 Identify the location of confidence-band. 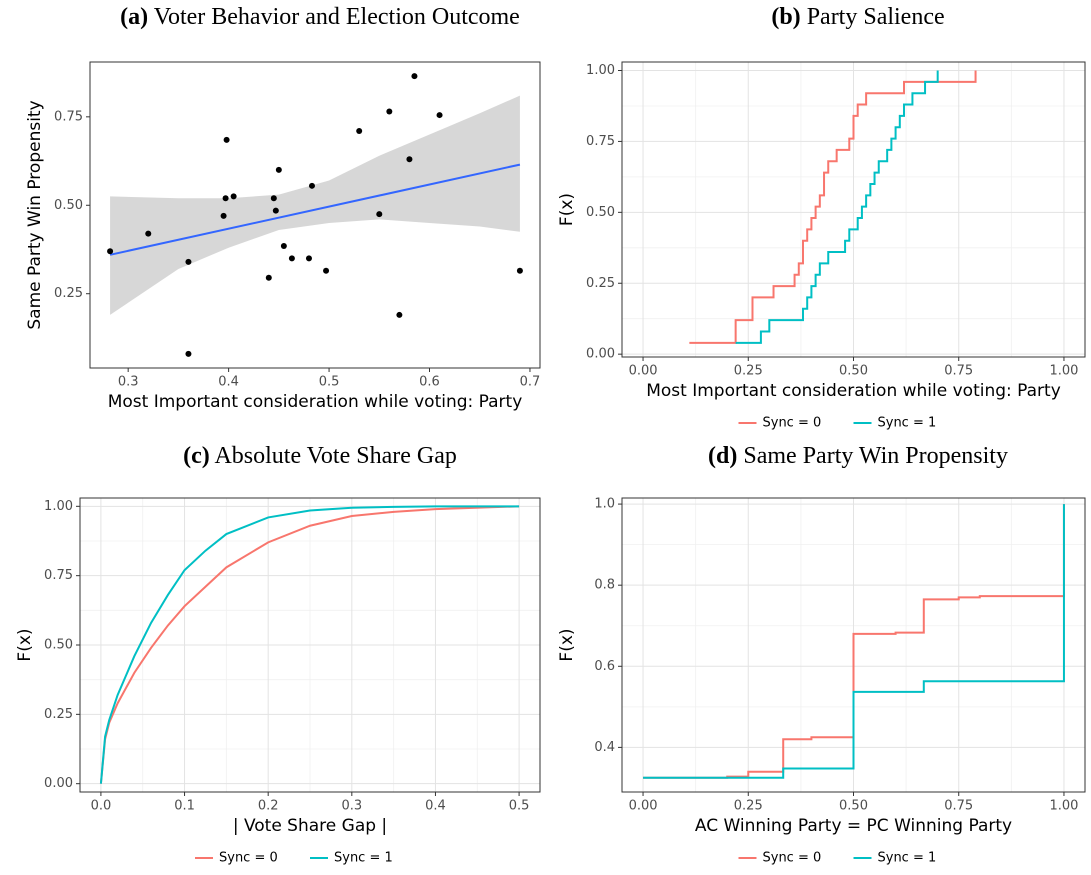
(315, 205).